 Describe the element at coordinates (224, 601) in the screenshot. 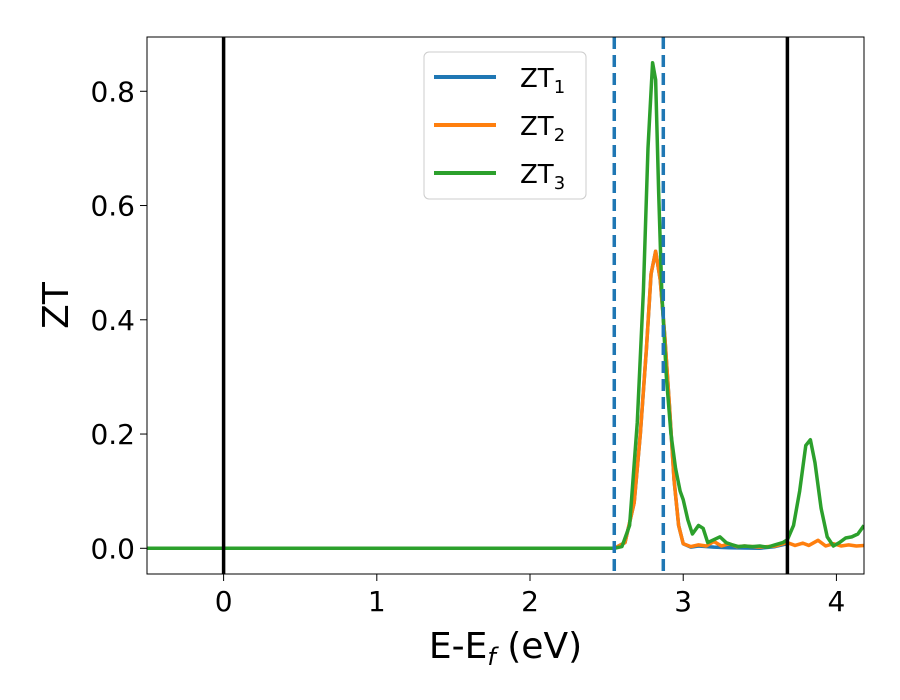

I see `x-tick-label: 0` at that location.